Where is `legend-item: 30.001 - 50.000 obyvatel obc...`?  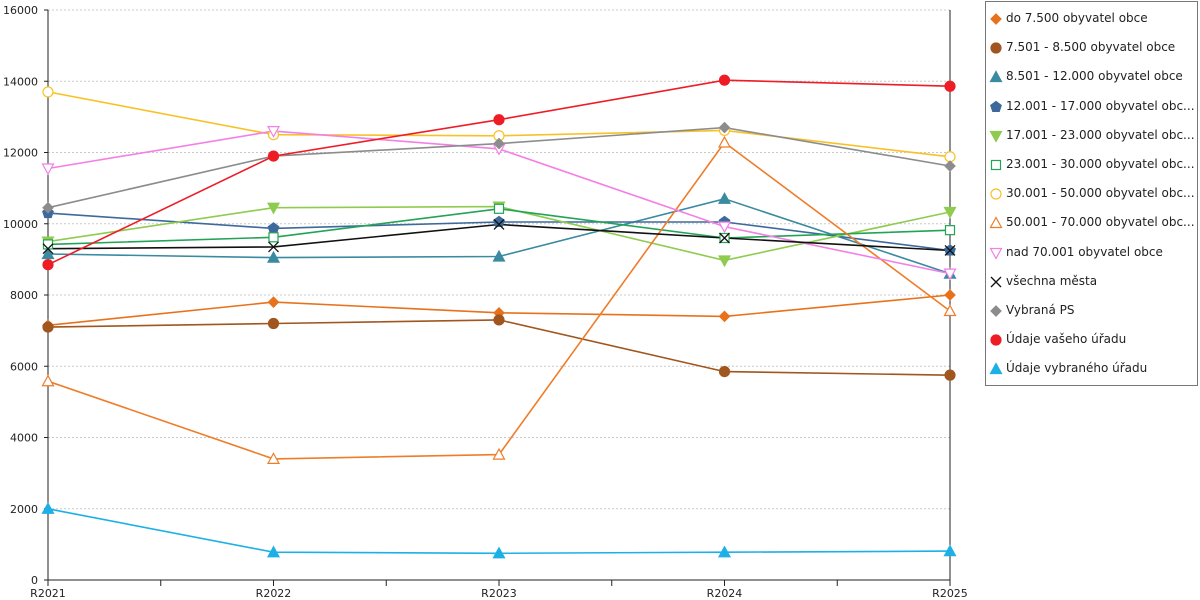
legend-item: 30.001 - 50.000 obyvatel obc... is located at coordinates (1091, 193).